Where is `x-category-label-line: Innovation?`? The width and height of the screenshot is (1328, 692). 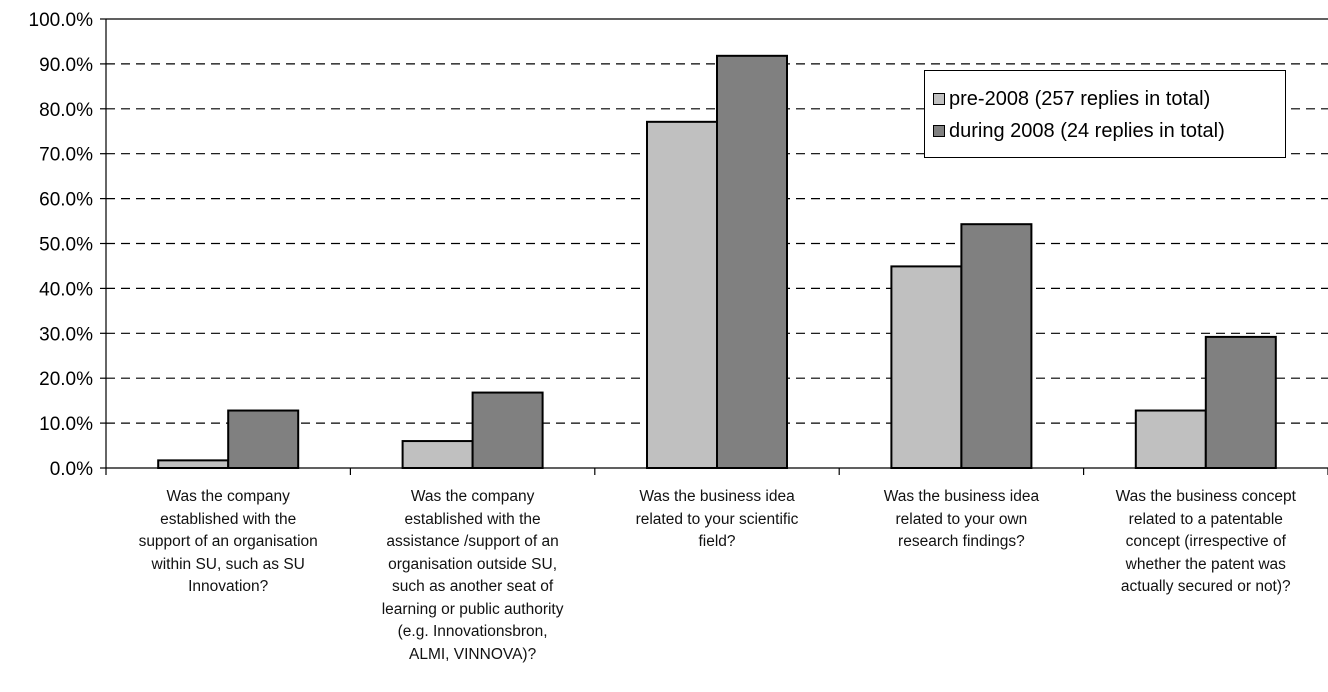 x-category-label-line: Innovation? is located at coordinates (228, 586).